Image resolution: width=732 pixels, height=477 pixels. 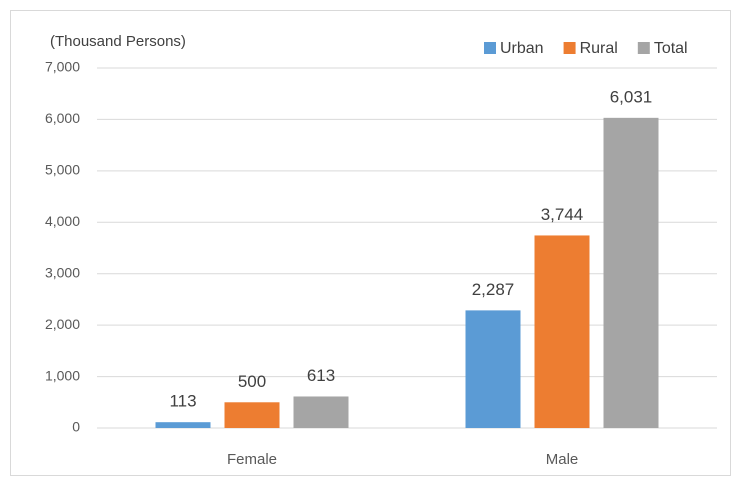 What do you see at coordinates (62, 118) in the screenshot?
I see `y-tick-label: 6,000` at bounding box center [62, 118].